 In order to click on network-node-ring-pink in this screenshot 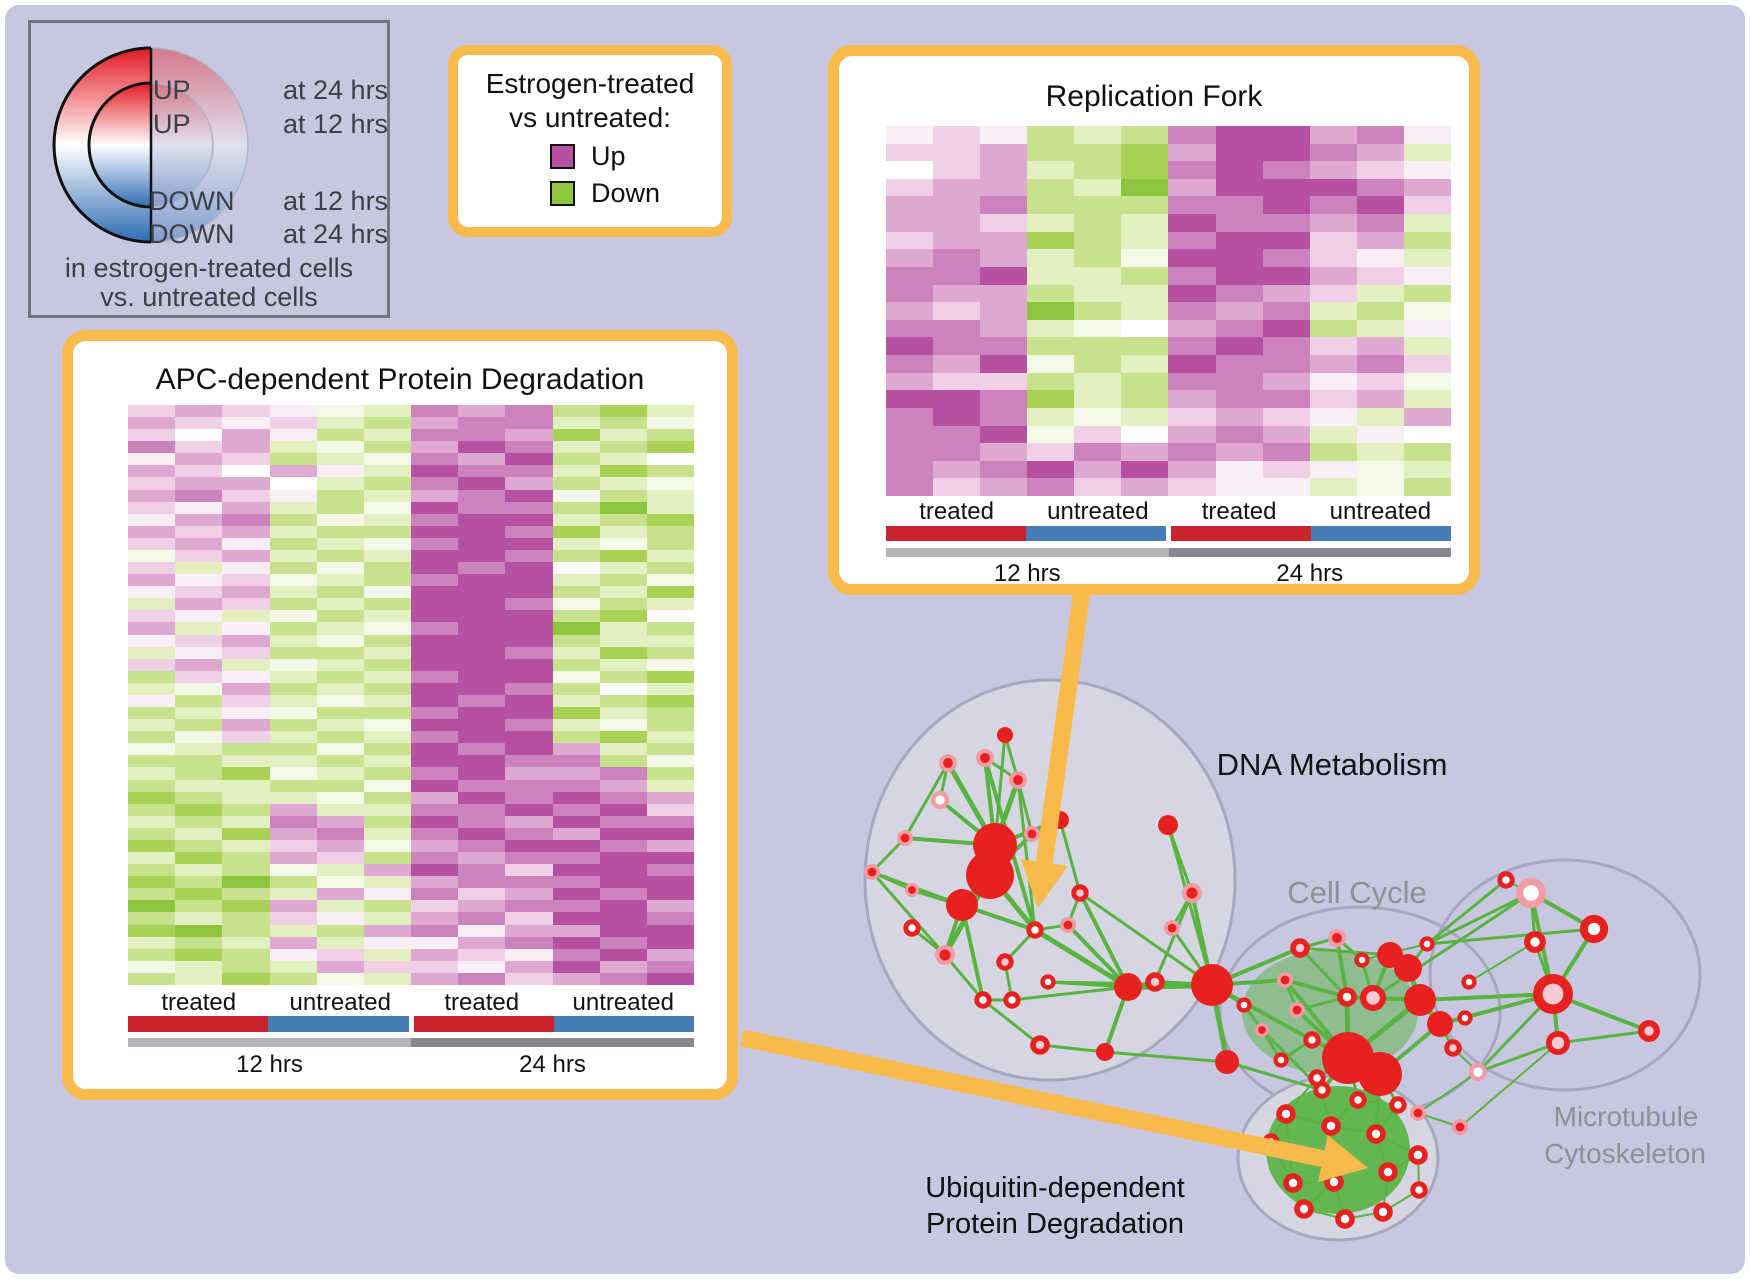, I will do `click(1155, 982)`.